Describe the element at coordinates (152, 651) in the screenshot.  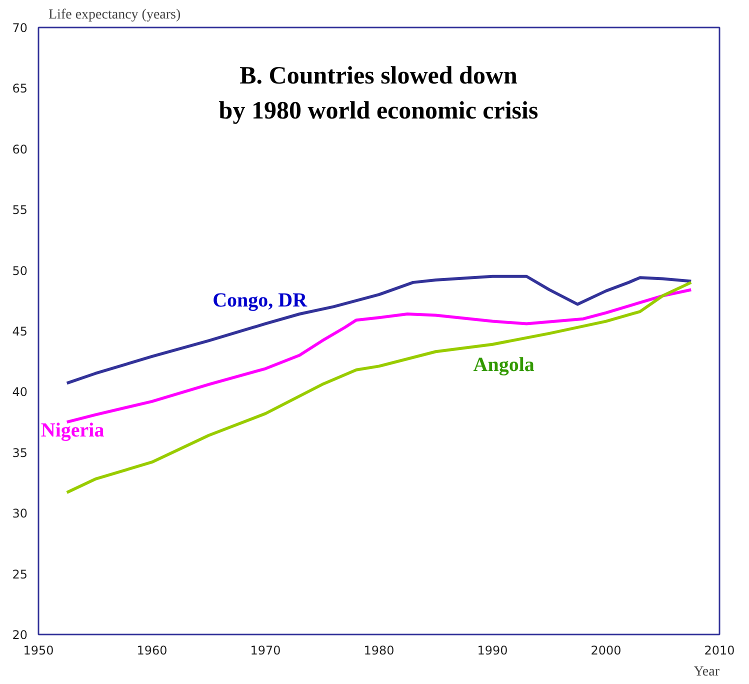
I see `x-tick-label: 1960` at that location.